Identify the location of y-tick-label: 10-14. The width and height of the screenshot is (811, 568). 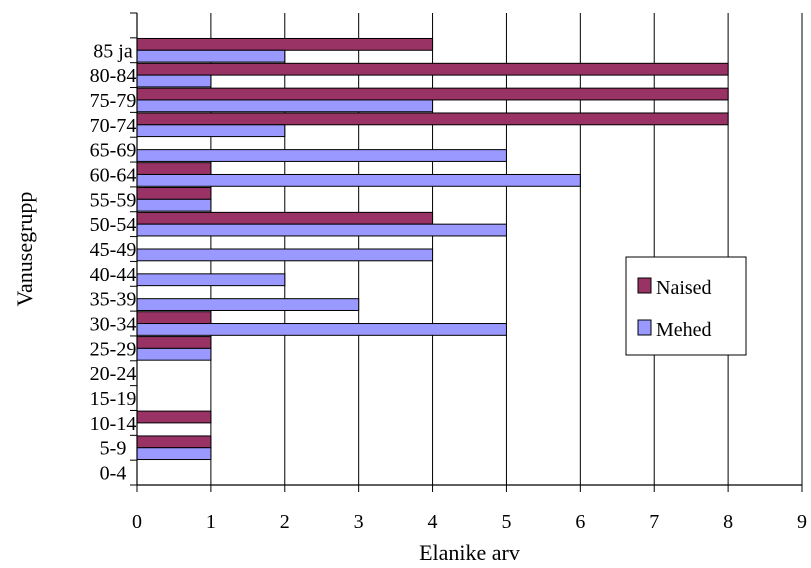
(113, 424).